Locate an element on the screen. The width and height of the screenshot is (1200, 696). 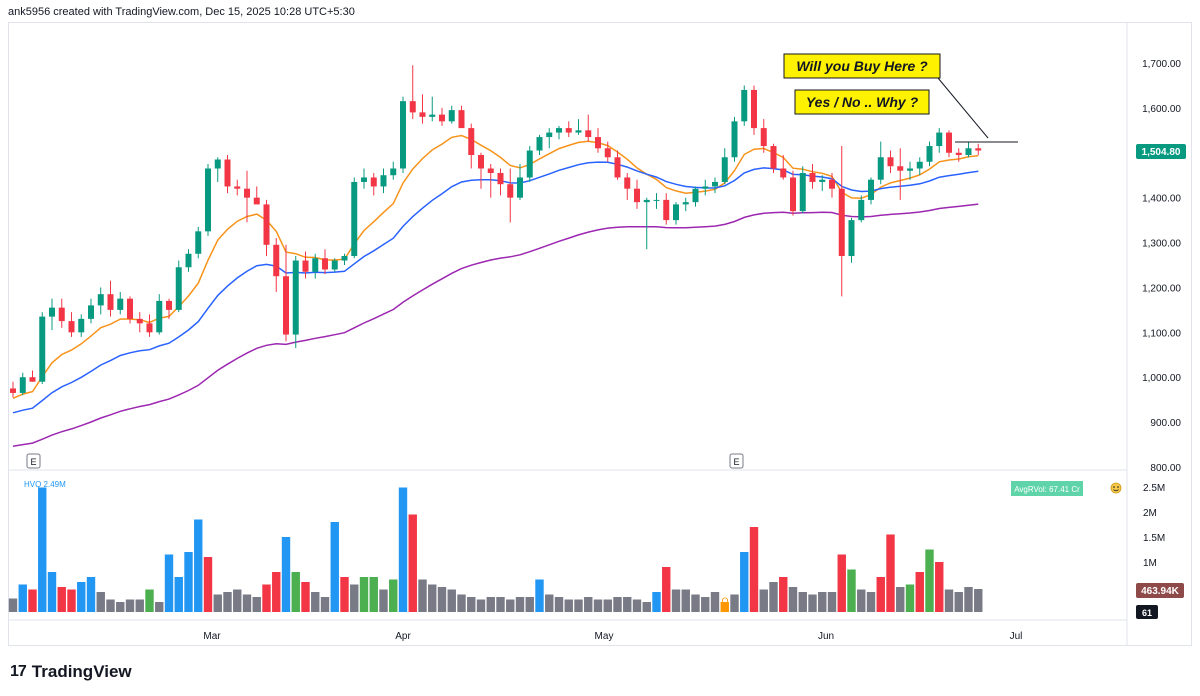
avg-rvol-badge: AvgRVol: 67.41 Cr is located at coordinates (1047, 488).